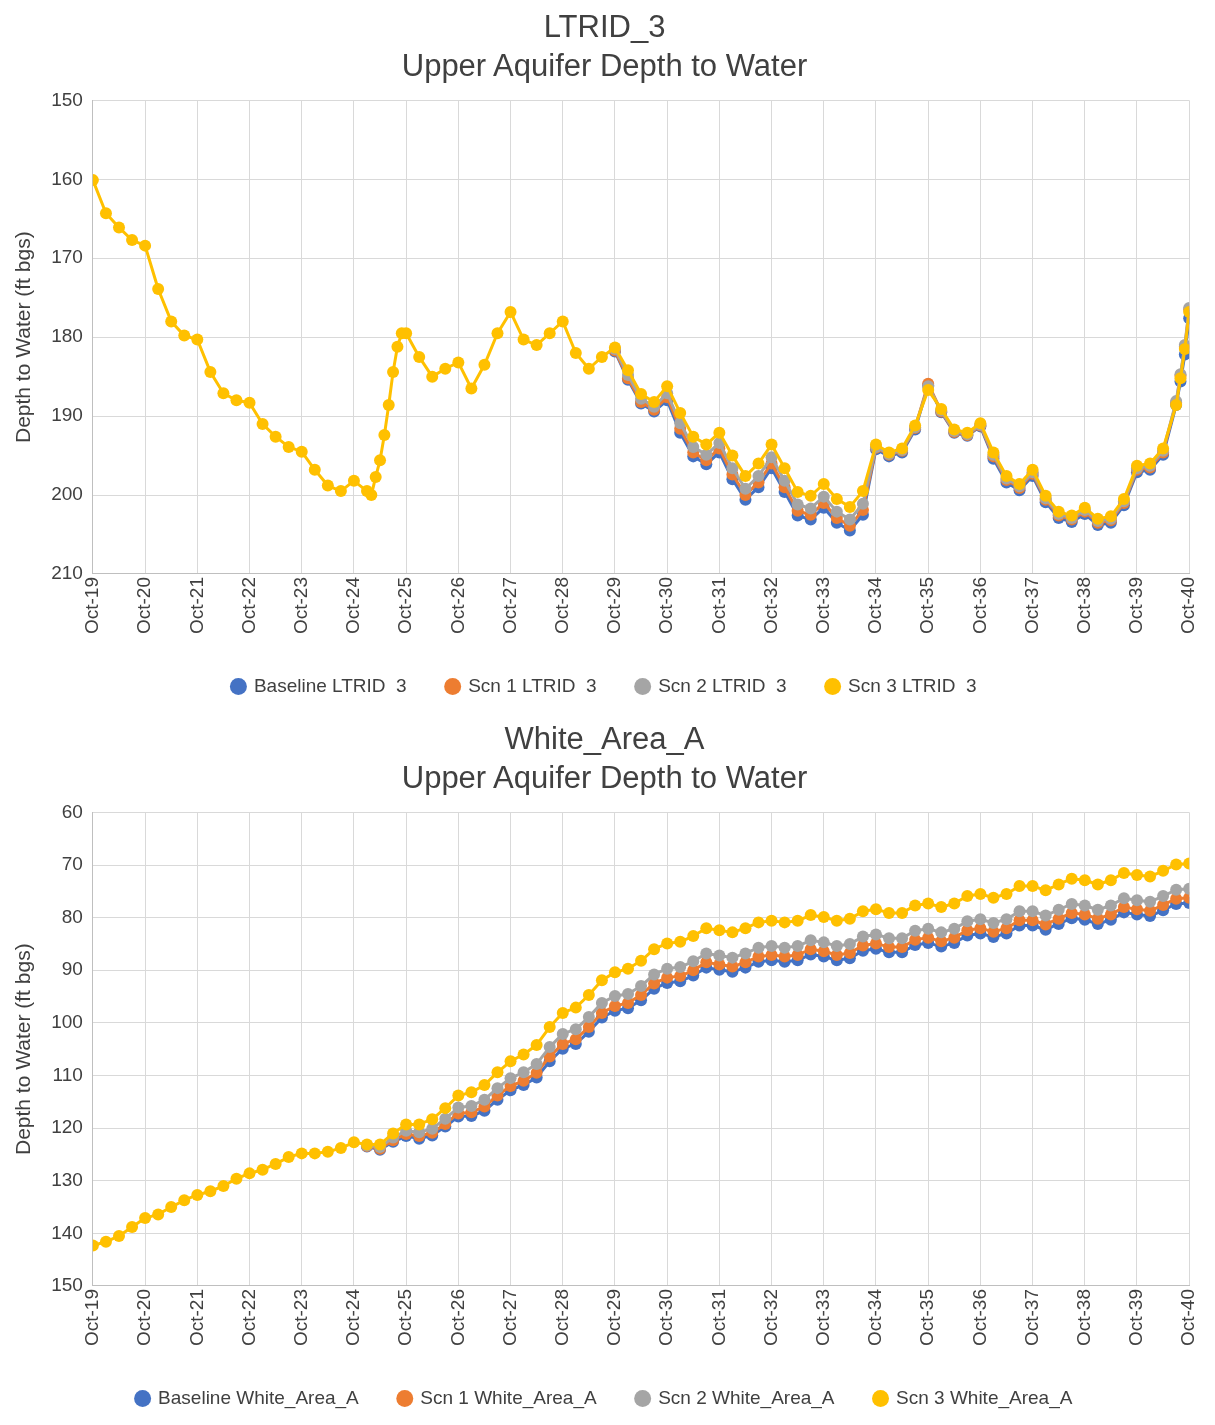 This screenshot has height=1425, width=1215. I want to click on y-tick-label: 160, so click(67, 178).